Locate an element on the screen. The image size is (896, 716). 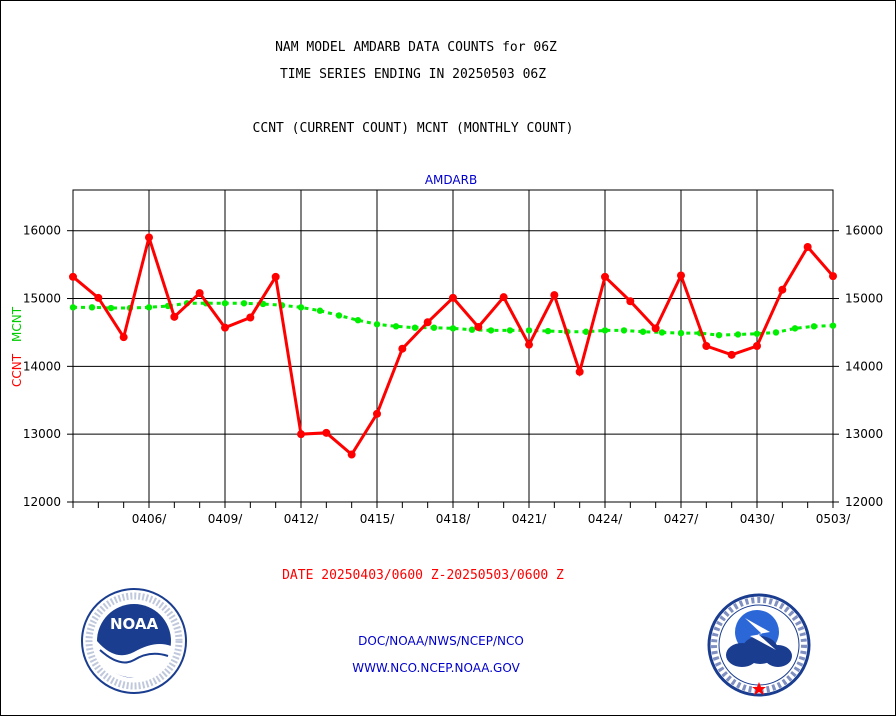
noaa-logo: NOAA is located at coordinates (134, 641).